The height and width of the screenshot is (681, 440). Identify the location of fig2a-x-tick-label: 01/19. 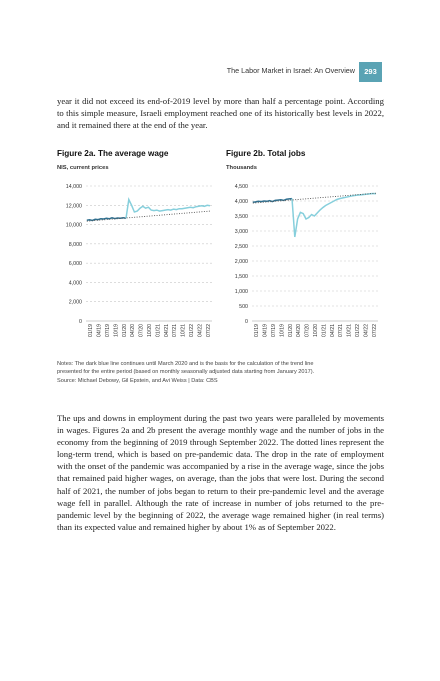
(91, 330).